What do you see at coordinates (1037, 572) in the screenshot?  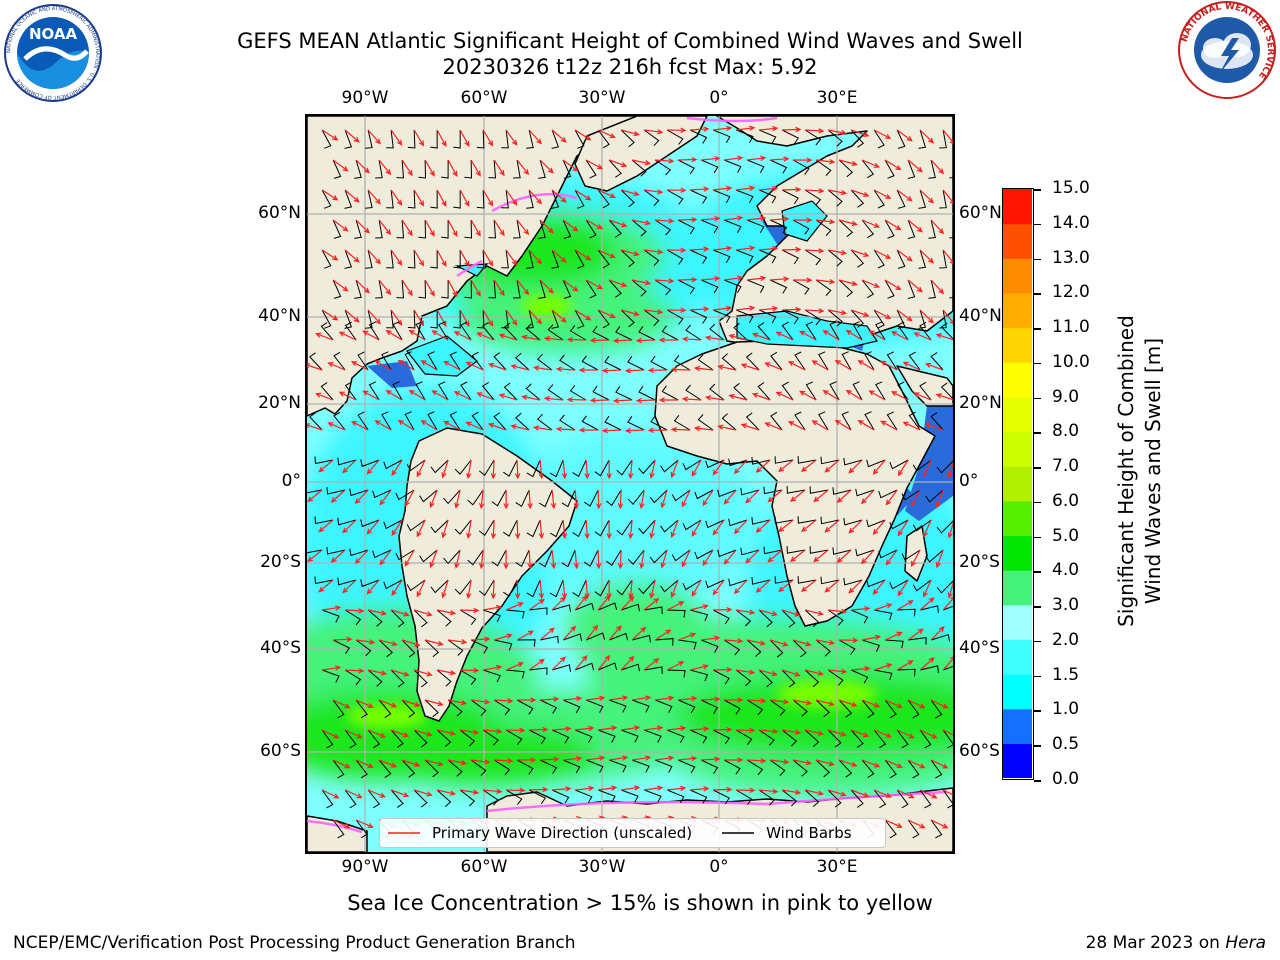 I see `colorbar-tick-mark` at bounding box center [1037, 572].